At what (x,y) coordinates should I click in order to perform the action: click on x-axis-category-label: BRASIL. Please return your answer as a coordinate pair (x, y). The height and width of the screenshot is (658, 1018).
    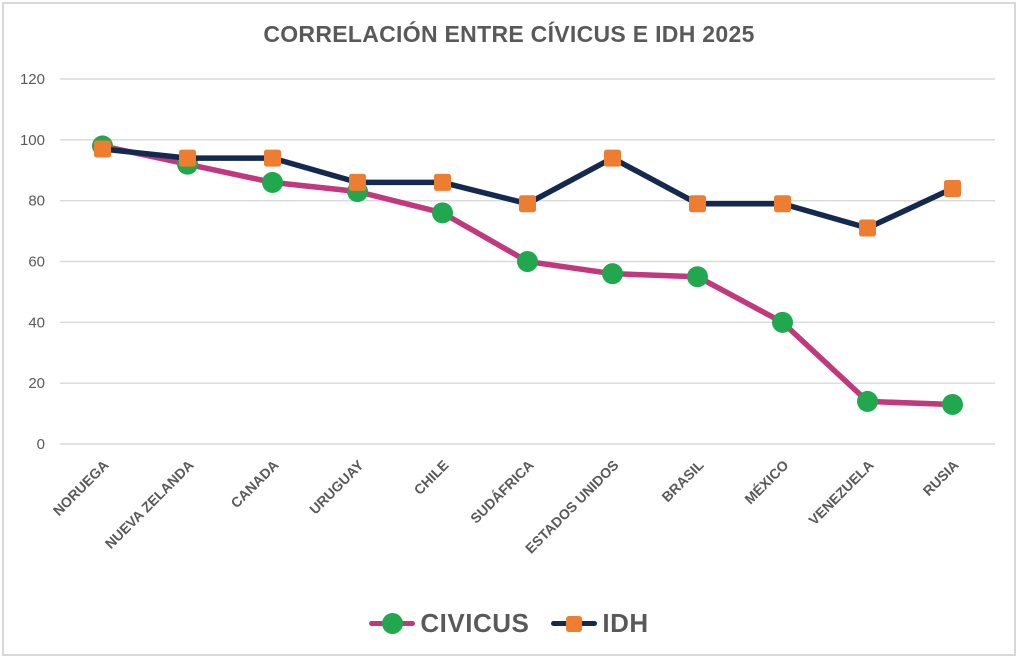
    Looking at the image, I should click on (682, 481).